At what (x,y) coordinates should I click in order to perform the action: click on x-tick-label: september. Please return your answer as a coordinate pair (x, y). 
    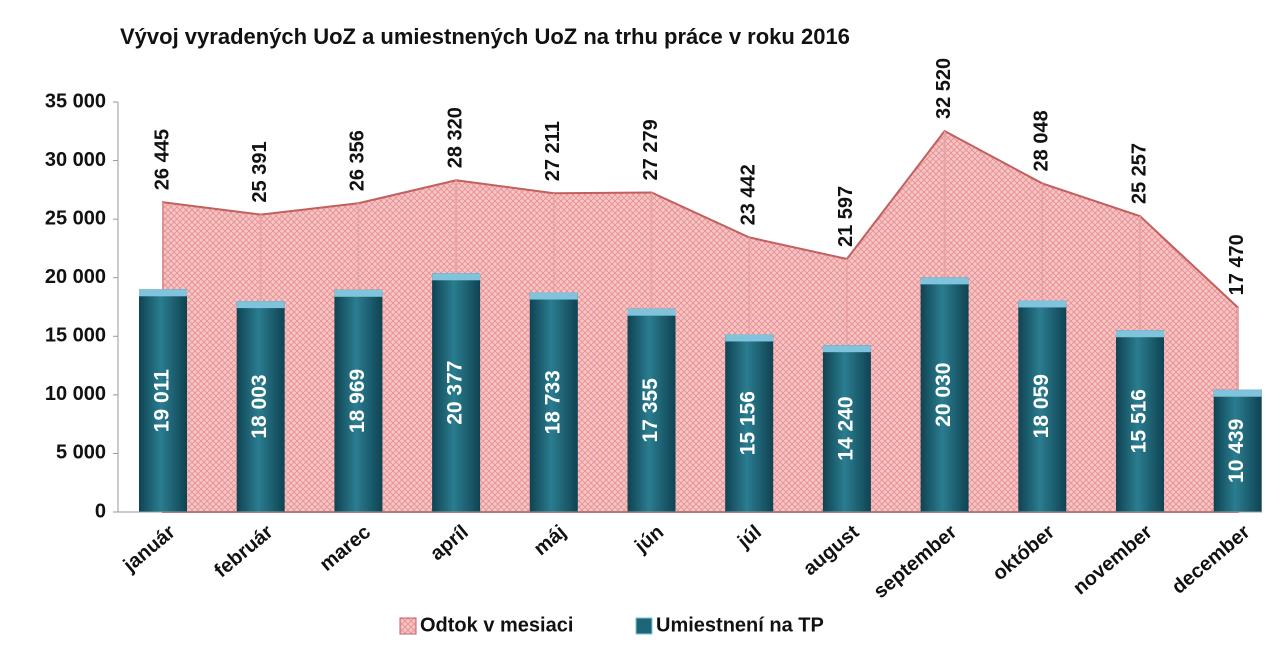
    Looking at the image, I should click on (916, 562).